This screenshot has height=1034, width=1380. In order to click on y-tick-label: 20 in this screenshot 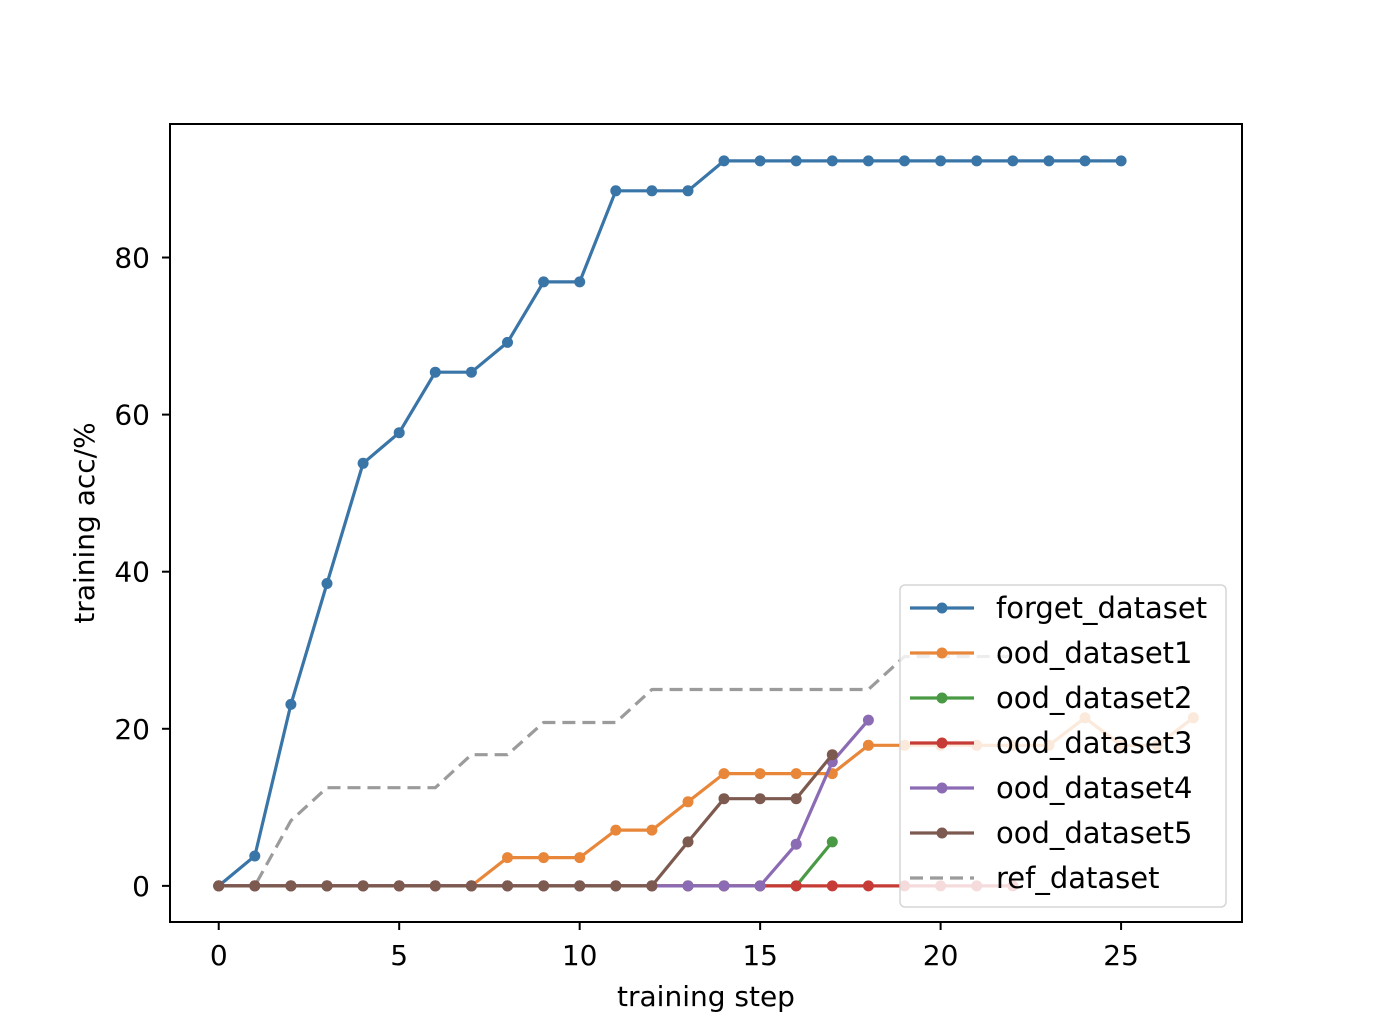, I will do `click(132, 729)`.